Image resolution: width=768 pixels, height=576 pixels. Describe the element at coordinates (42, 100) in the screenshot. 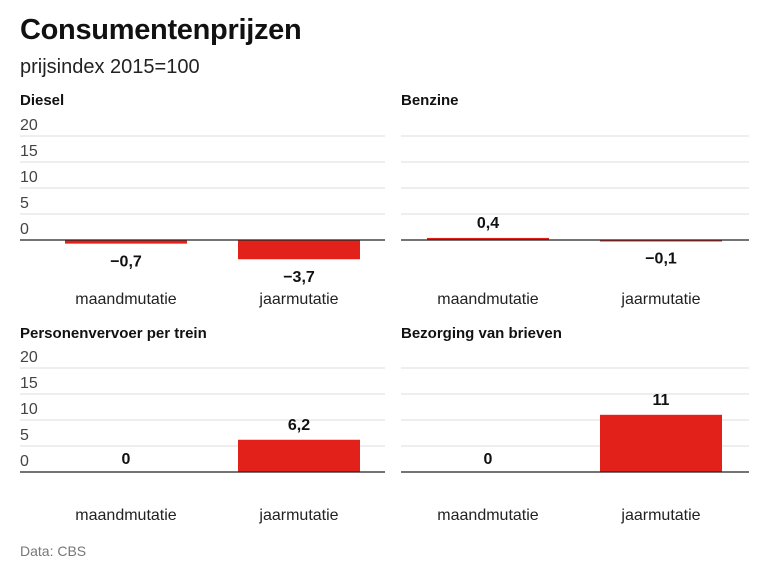

I see `panel-title-diesel: Diesel` at that location.